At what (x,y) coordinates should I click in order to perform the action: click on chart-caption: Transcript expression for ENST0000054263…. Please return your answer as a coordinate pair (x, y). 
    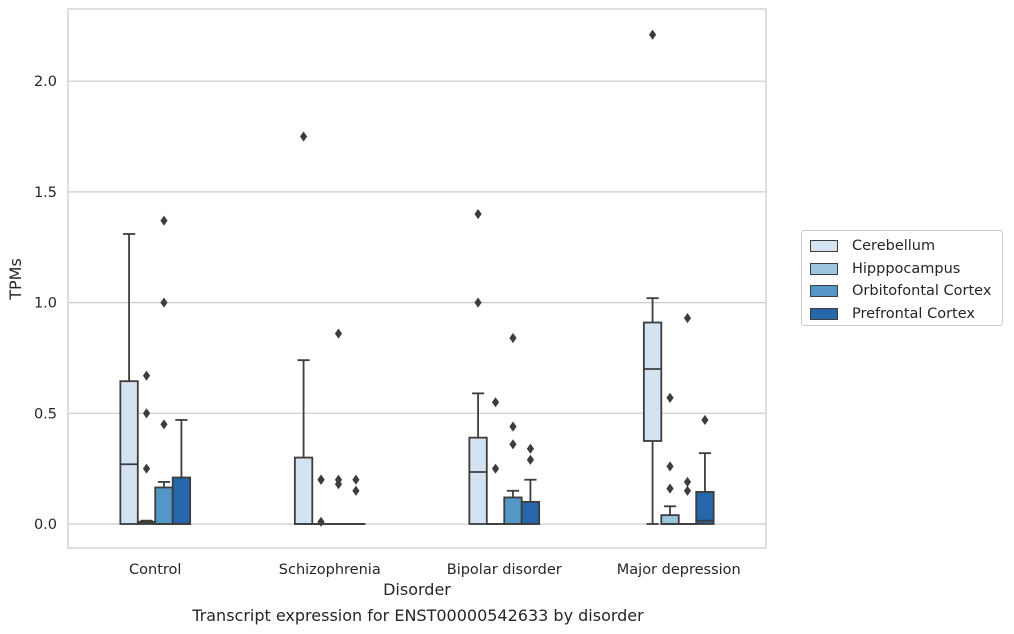
    Looking at the image, I should click on (418, 615).